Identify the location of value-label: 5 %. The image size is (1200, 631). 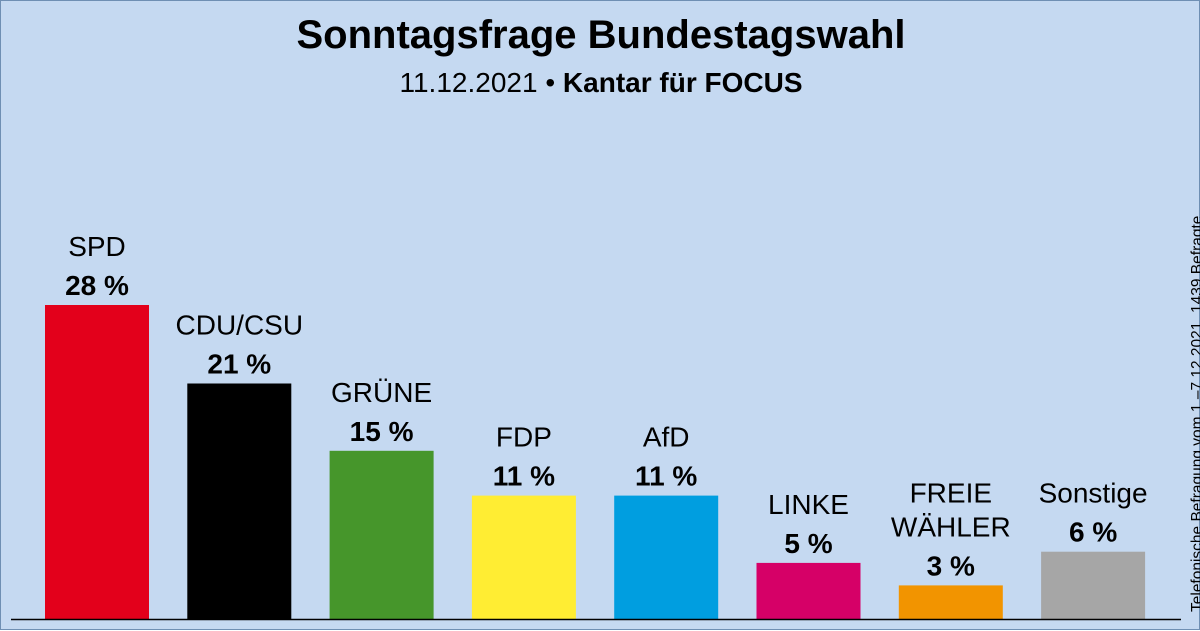
(808, 543).